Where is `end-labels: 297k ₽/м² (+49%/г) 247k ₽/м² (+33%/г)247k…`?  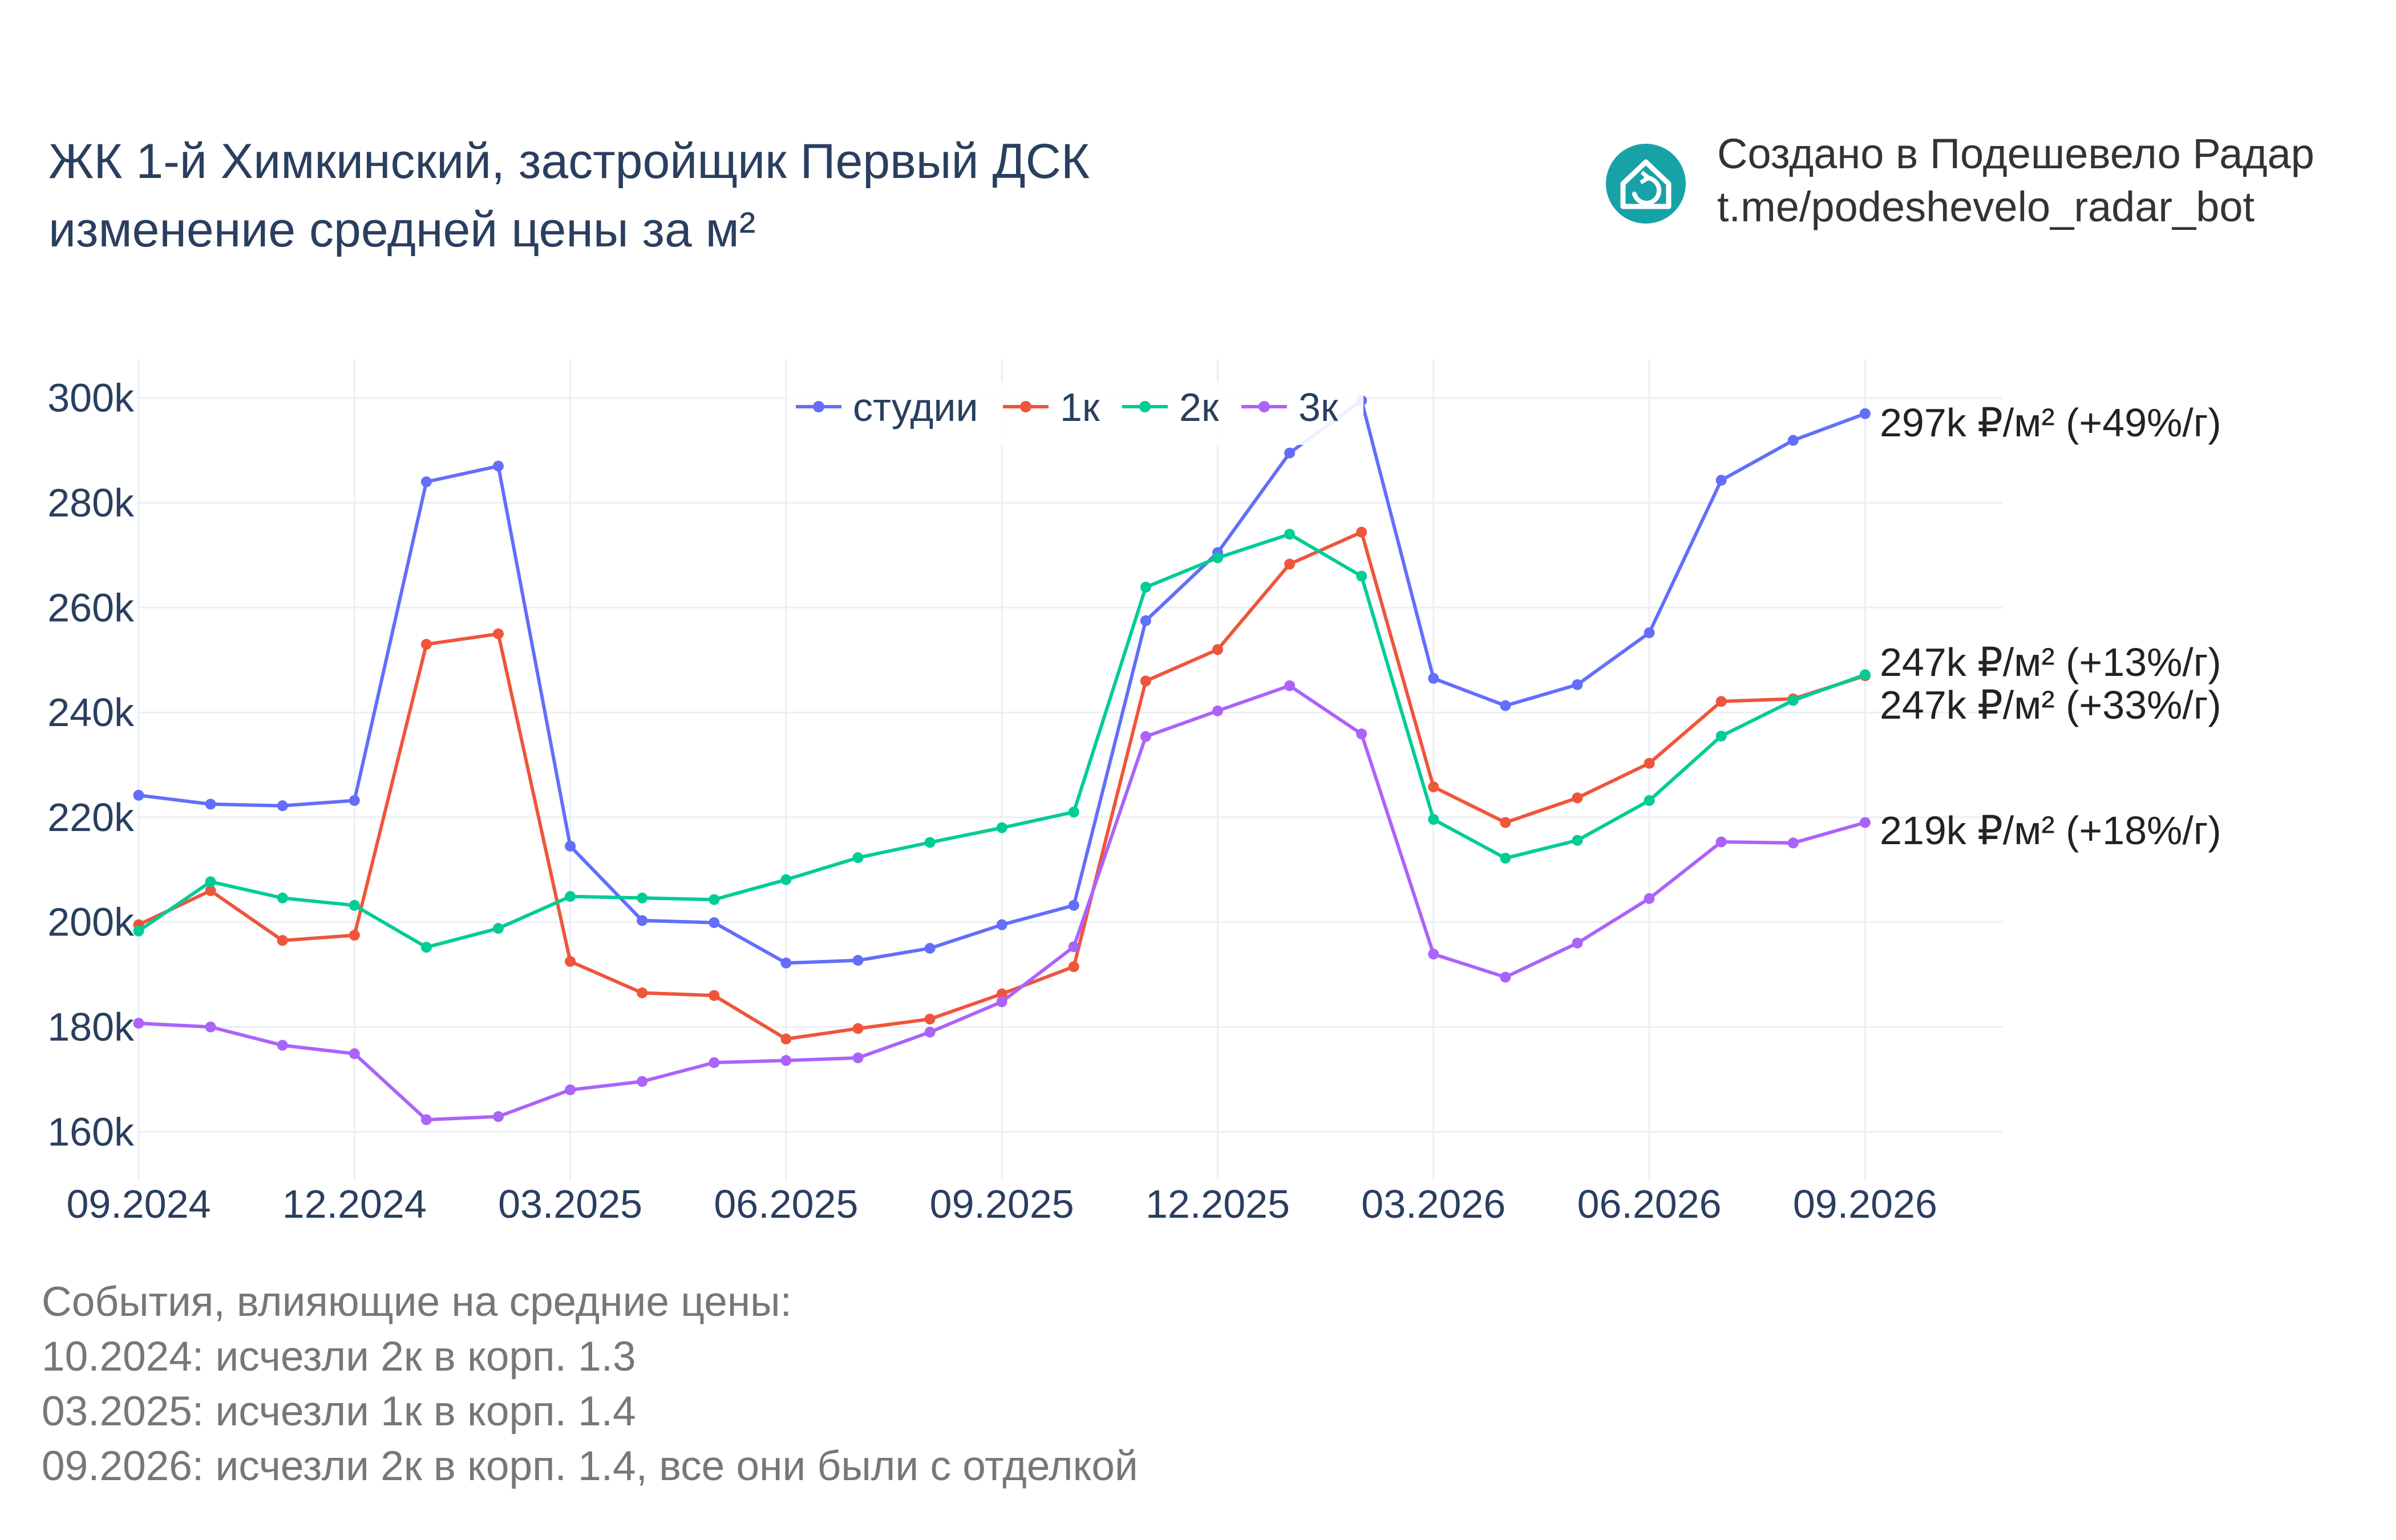 end-labels: 297k ₽/м² (+49%/г) 247k ₽/м² (+33%/г)247k… is located at coordinates (2050, 627).